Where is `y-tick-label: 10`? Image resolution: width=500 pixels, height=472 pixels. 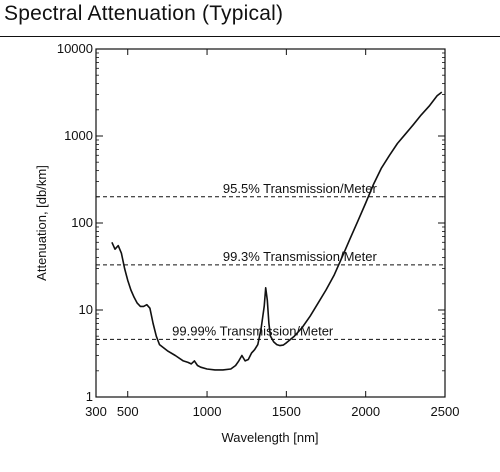 y-tick-label: 10 is located at coordinates (86, 309).